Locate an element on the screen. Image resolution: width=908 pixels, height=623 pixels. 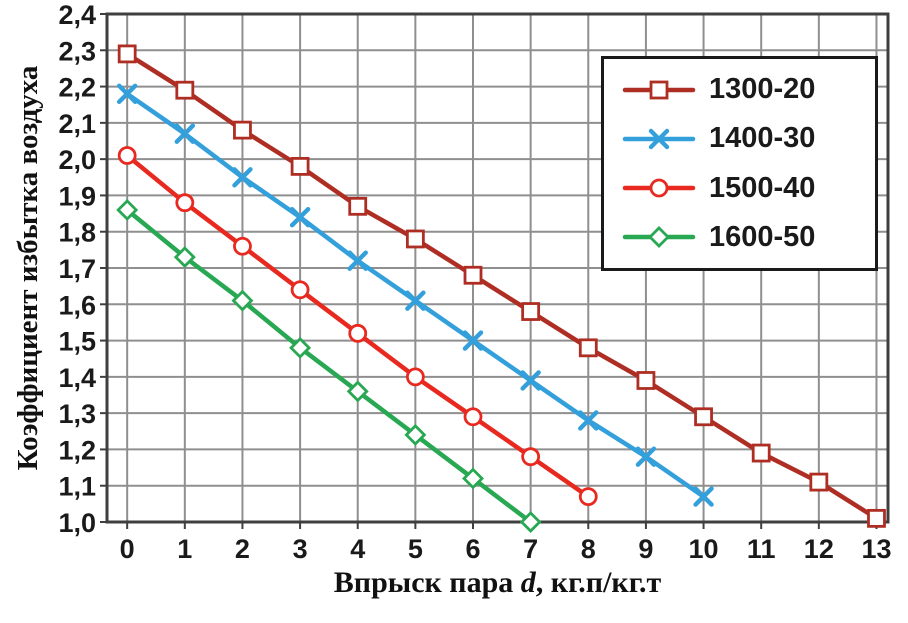
svg-text: 11 is located at coordinates (761, 549).